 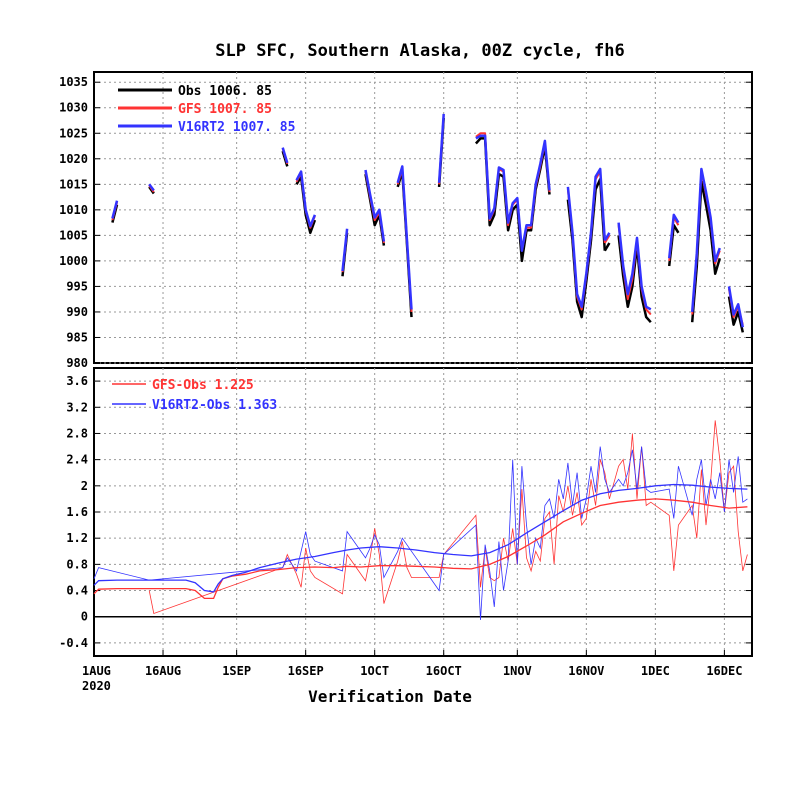 What do you see at coordinates (84, 617) in the screenshot?
I see `bottom-panel-ytick-label: 0` at bounding box center [84, 617].